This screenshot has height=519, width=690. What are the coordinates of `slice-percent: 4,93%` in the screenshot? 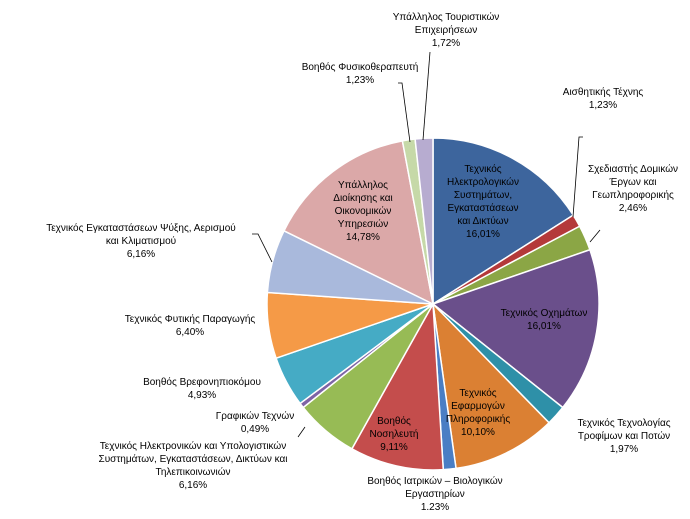 It's located at (202, 395).